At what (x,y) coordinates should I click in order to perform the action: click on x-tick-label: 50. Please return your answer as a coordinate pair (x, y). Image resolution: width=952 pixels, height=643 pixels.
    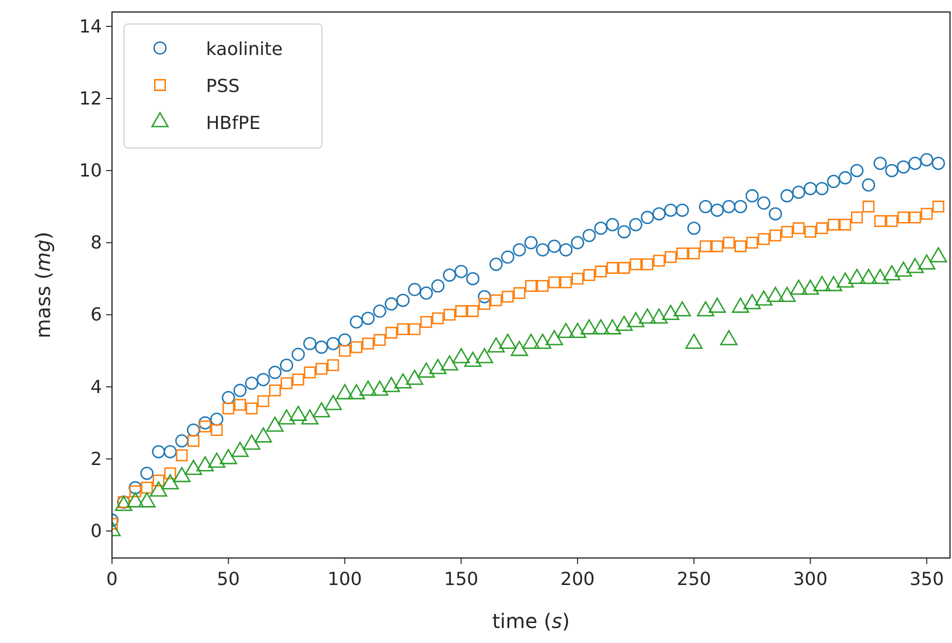
    Looking at the image, I should click on (228, 579).